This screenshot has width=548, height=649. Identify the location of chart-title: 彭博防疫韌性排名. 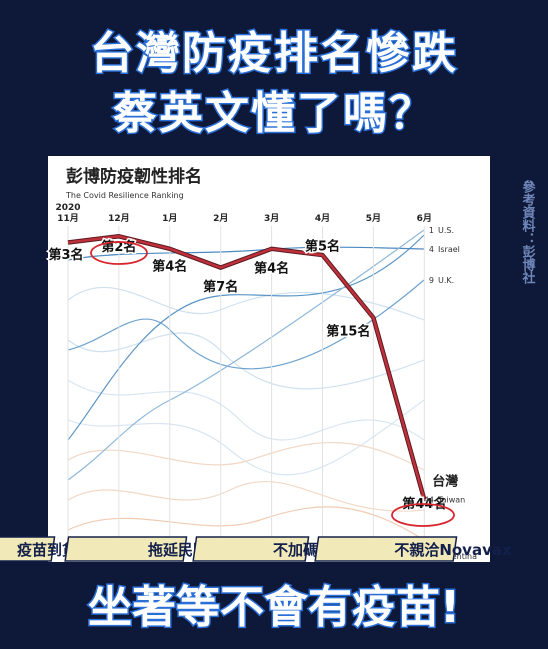
(134, 176).